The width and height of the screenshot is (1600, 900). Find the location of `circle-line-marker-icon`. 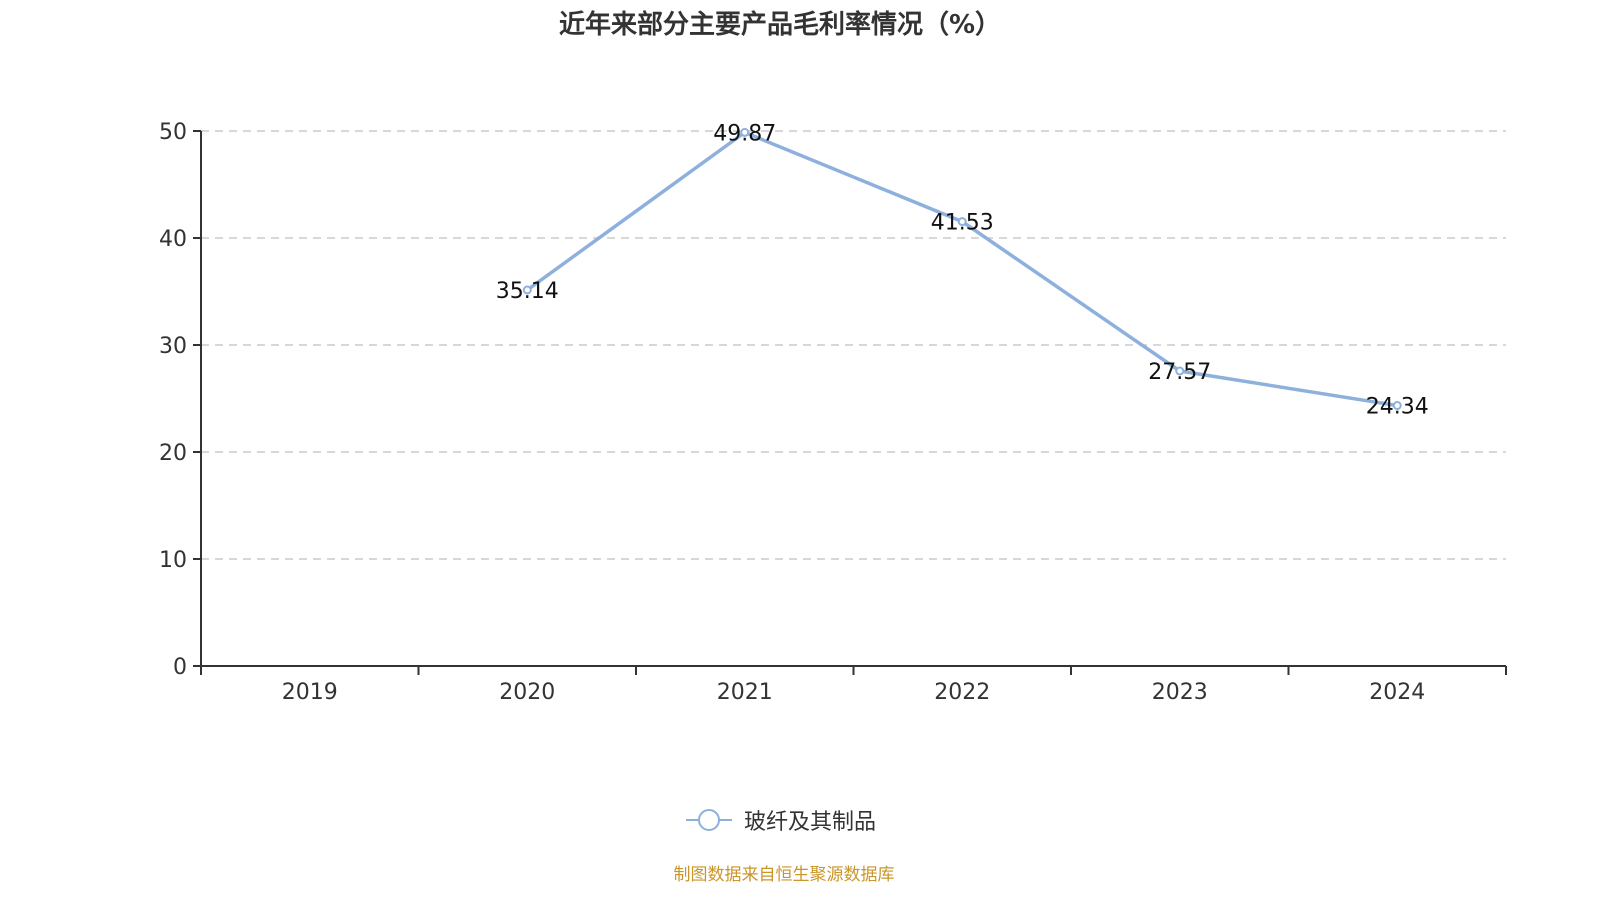

circle-line-marker-icon is located at coordinates (709, 820).